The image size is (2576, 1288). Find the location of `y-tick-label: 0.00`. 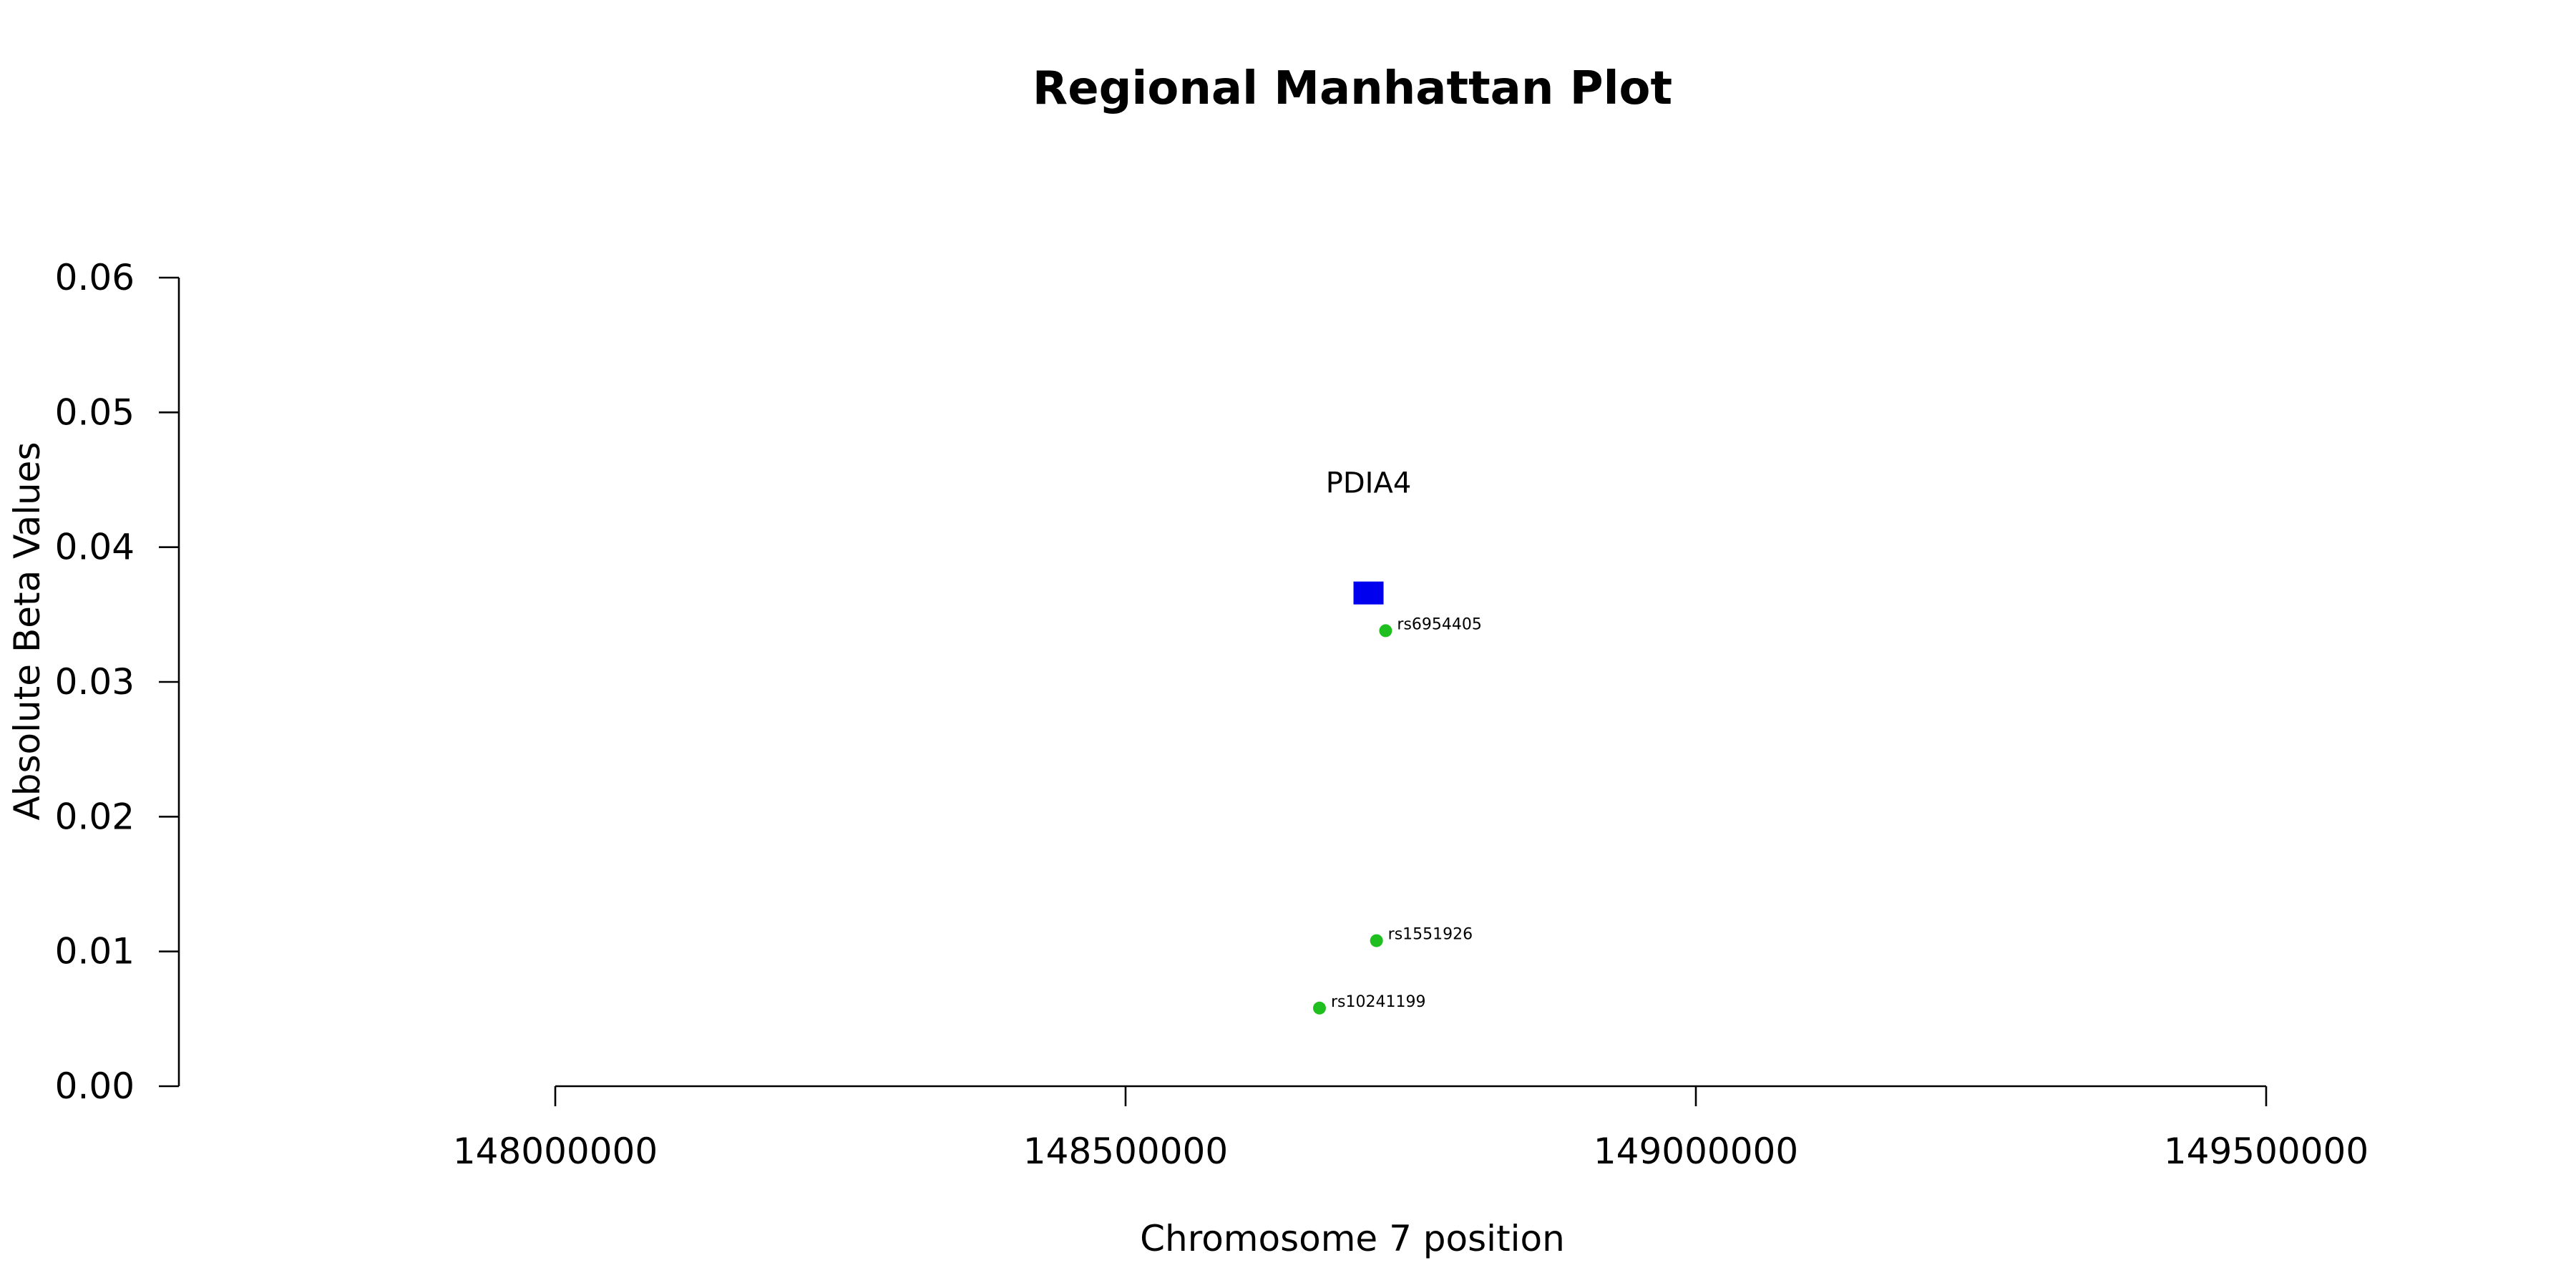

y-tick-label: 0.00 is located at coordinates (95, 1086).